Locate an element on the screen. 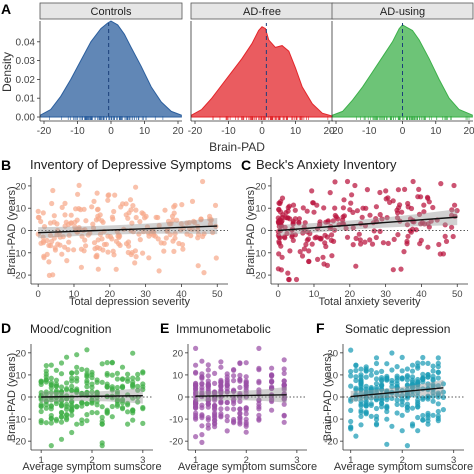 The image size is (474, 474). x-tick-label: 0 is located at coordinates (38, 294).